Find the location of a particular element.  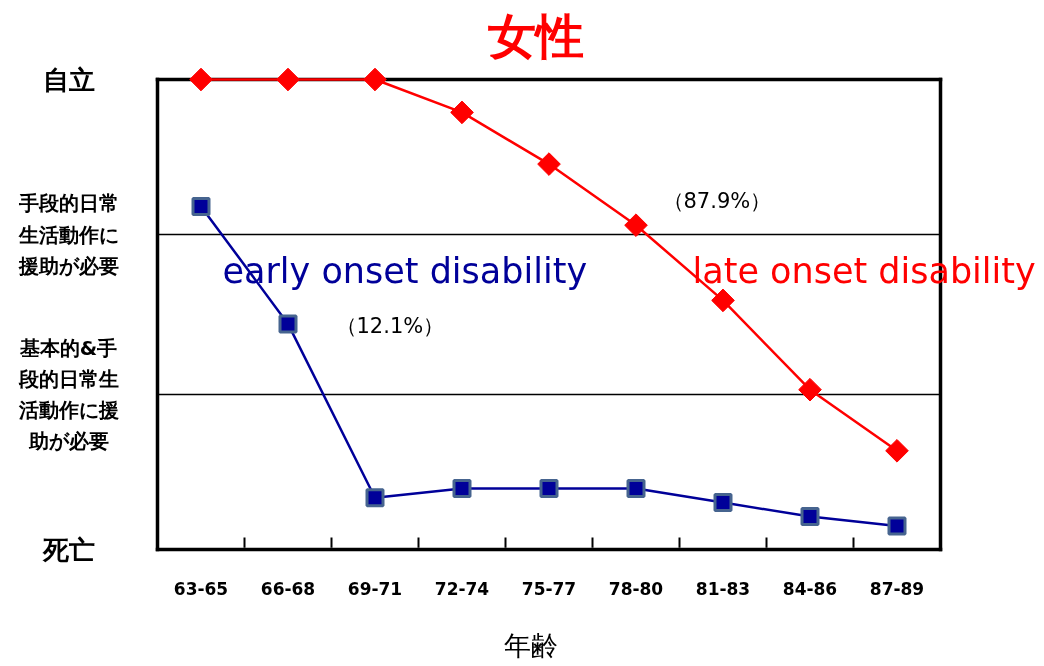

annotation: （87.9%） is located at coordinates (717, 200).